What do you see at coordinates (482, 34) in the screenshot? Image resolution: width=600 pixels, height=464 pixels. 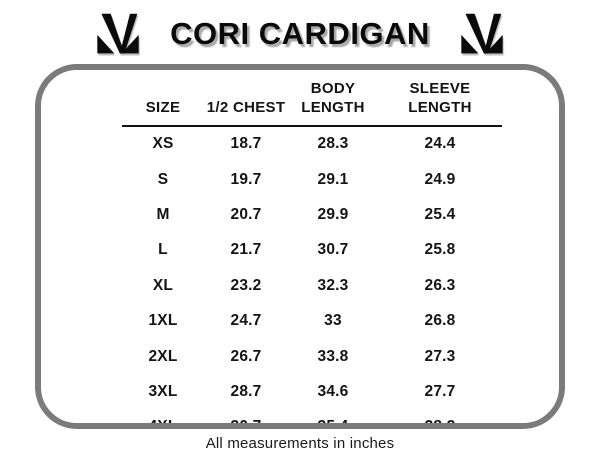 I see `brand-m-logo-right-icon` at bounding box center [482, 34].